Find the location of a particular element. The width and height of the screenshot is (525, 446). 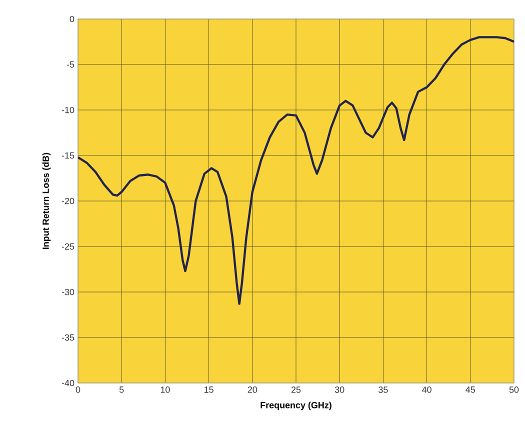

x-tick-label: 0 is located at coordinates (78, 389).